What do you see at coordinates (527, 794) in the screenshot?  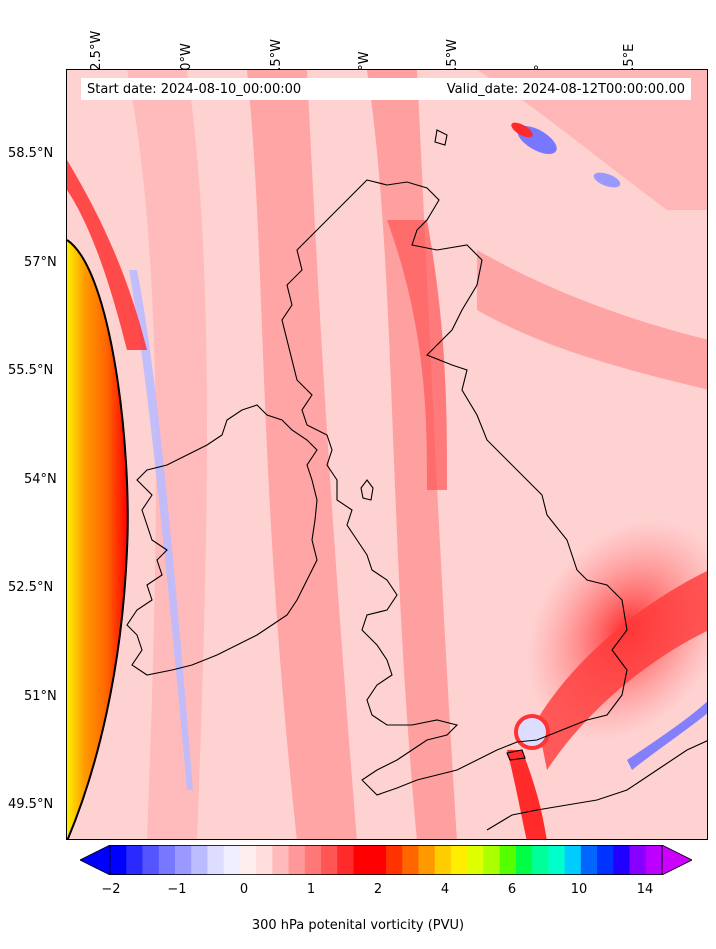 I see `pv-channel-max` at bounding box center [527, 794].